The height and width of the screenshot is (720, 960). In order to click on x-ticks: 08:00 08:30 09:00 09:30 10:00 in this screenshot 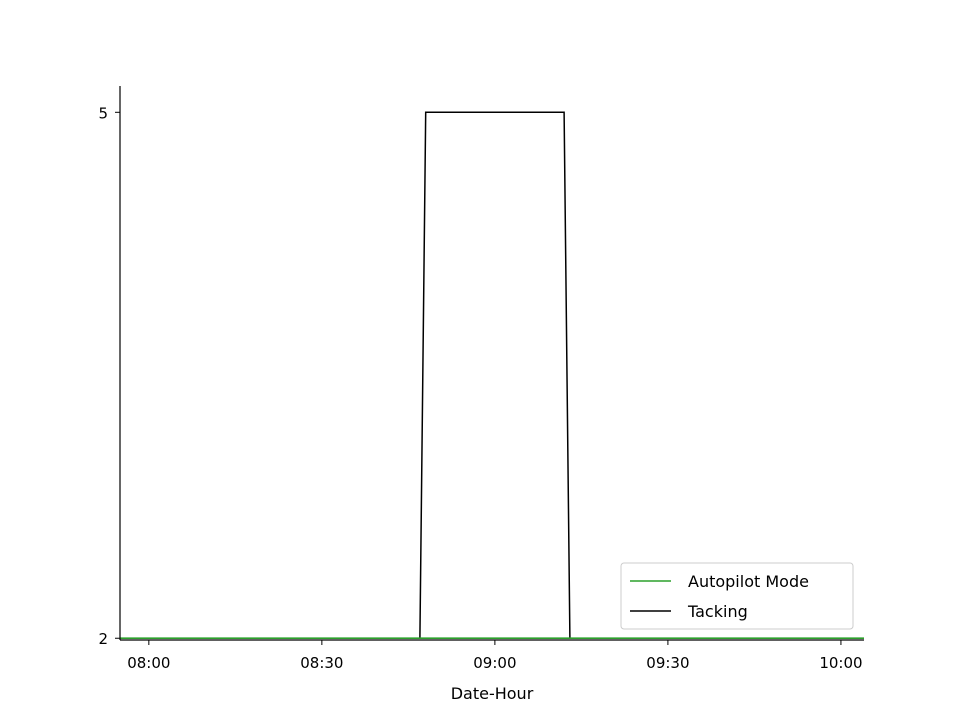, I will do `click(495, 656)`.